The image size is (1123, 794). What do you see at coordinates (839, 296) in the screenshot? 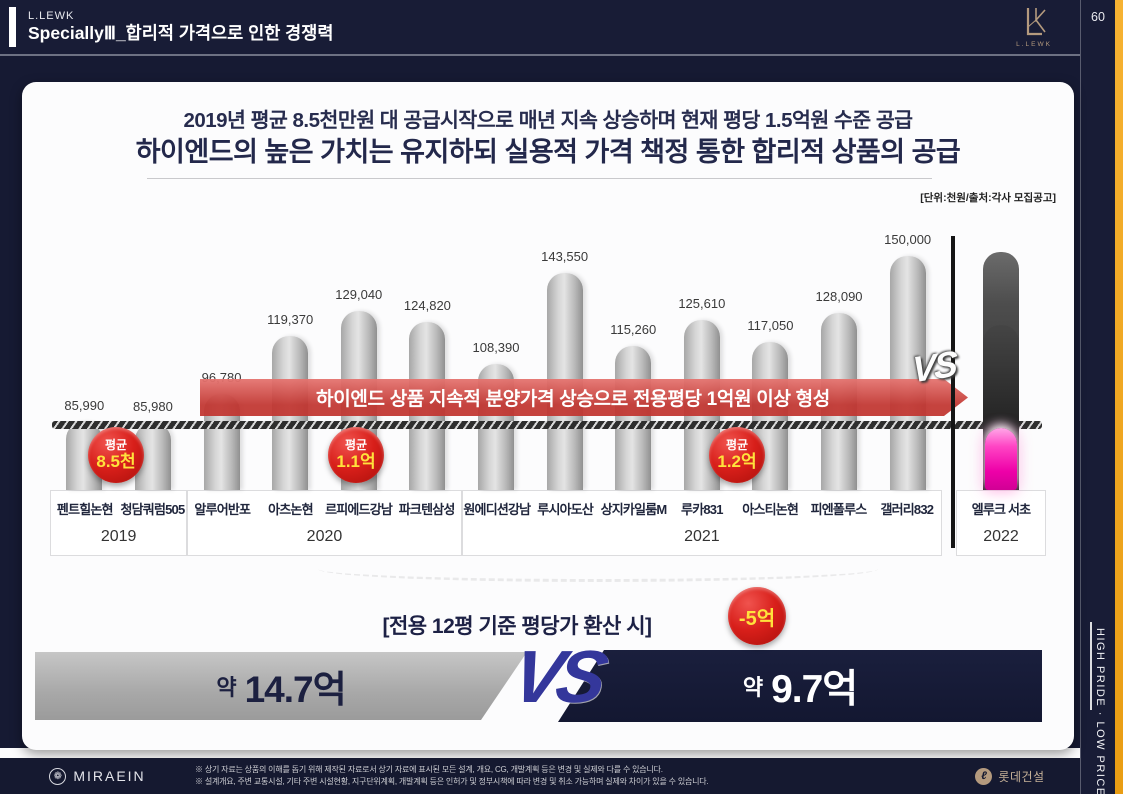
I see `bar-value-label: 128,090` at bounding box center [839, 296].